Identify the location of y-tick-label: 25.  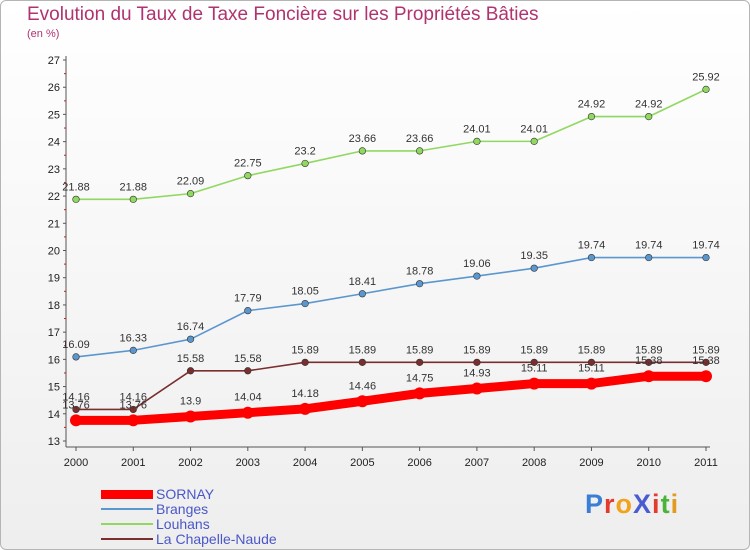
(54, 115).